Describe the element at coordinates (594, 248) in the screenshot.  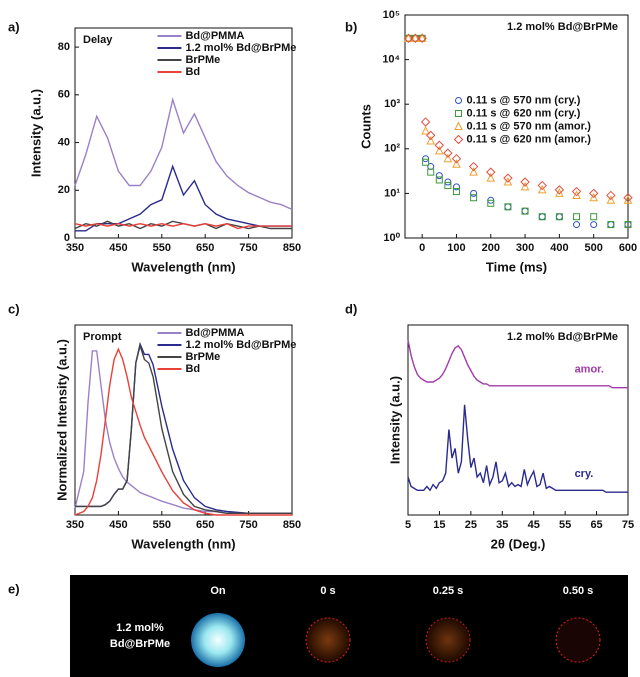
I see `x-tick-label: 500` at that location.